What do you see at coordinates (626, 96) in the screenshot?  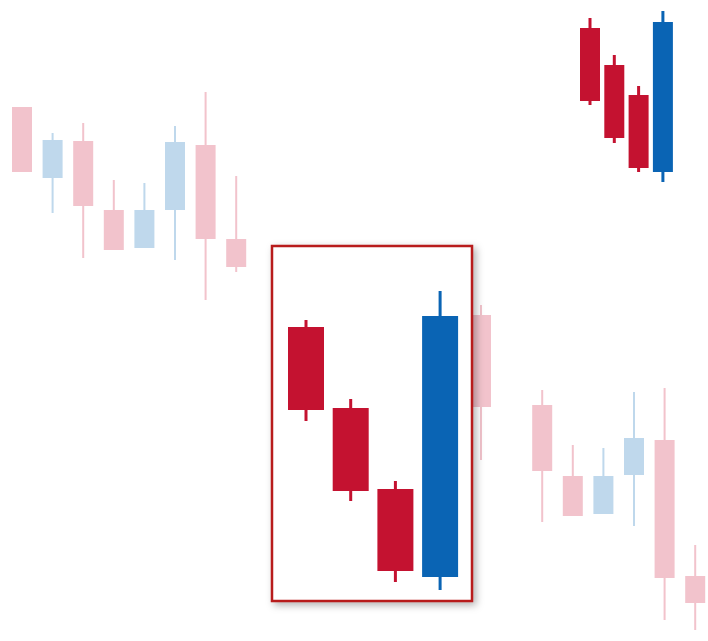 I see `inset-chart` at bounding box center [626, 96].